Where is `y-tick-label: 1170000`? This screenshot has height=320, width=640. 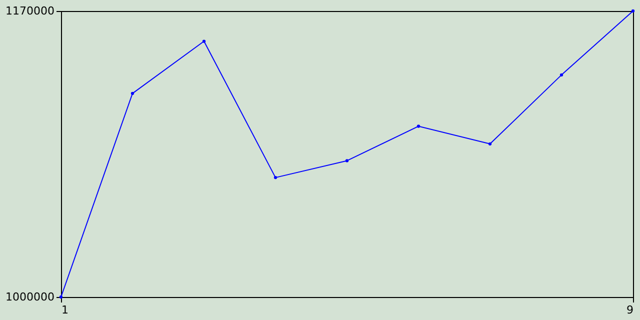 y-tick-label: 1170000 is located at coordinates (30, 11).